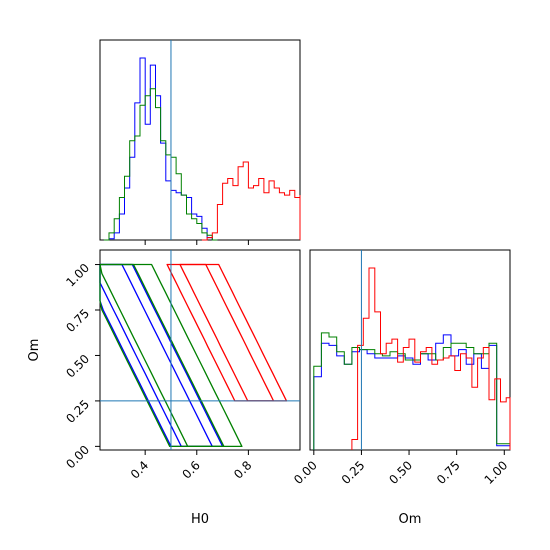 The height and width of the screenshot is (550, 550). What do you see at coordinates (305, 472) in the screenshot?
I see `om-hist-x-tick-label: 0.00` at bounding box center [305, 472].